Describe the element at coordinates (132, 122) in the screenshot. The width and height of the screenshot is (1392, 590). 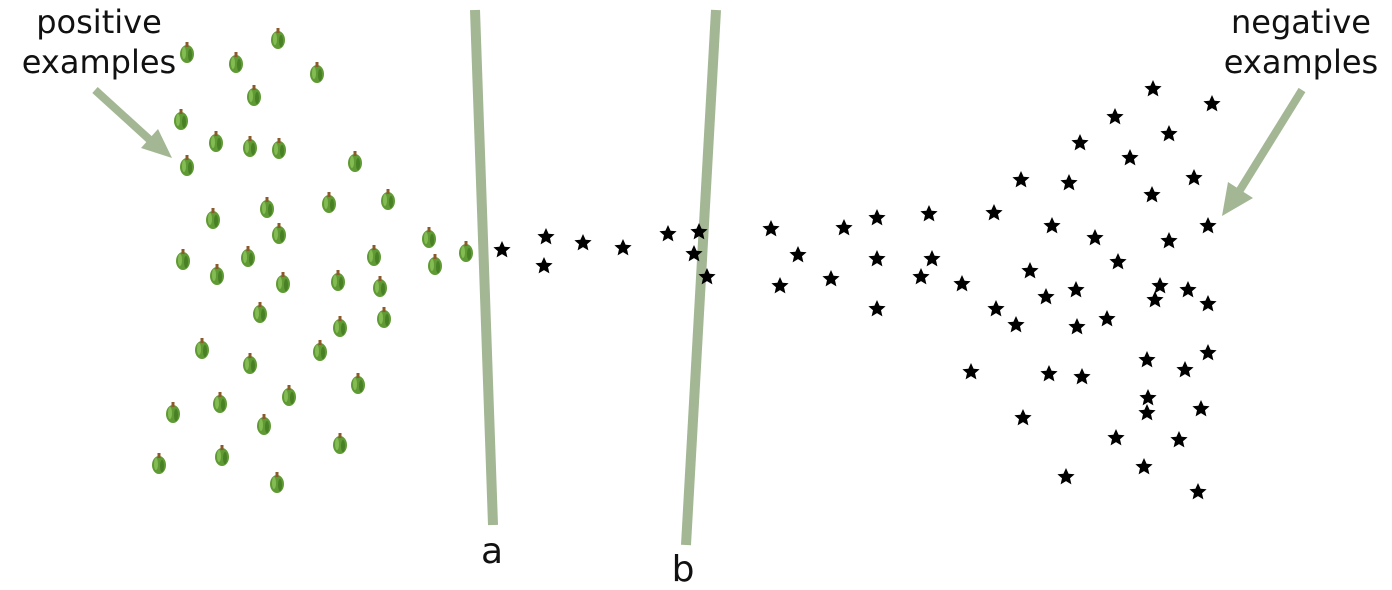
I see `positive-arrow` at that location.